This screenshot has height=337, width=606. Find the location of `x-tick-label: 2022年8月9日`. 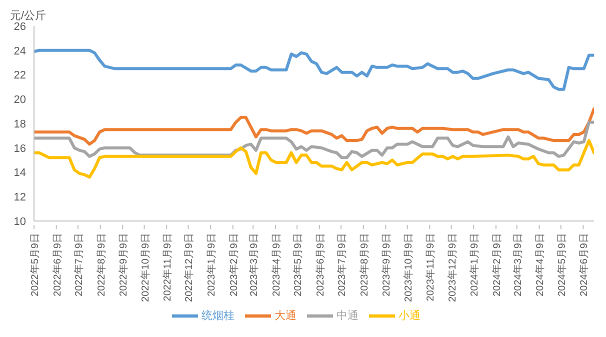

x-tick-label: 2022年8月9日 is located at coordinates (101, 264).